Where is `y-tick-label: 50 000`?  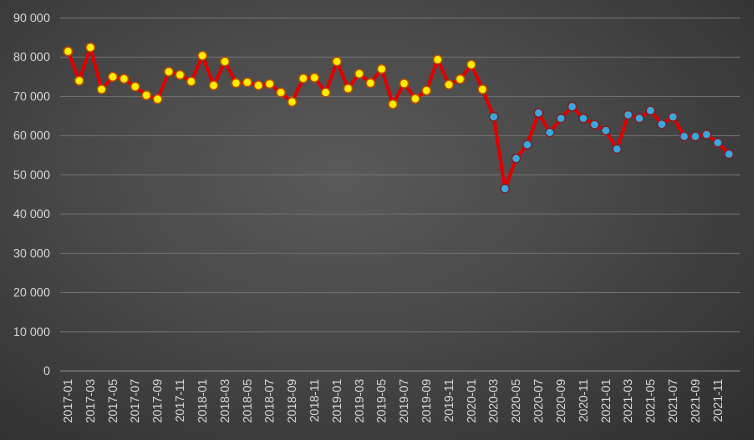 y-tick-label: 50 000 is located at coordinates (31, 175).